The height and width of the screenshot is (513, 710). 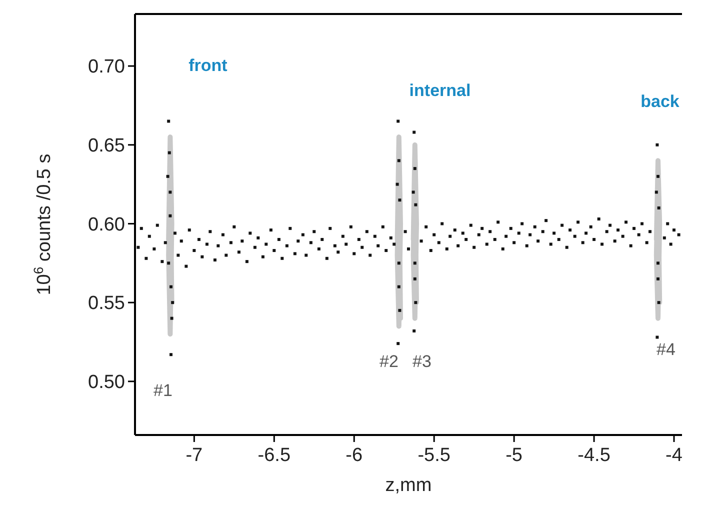 I want to click on annotation: #2, so click(x=389, y=361).